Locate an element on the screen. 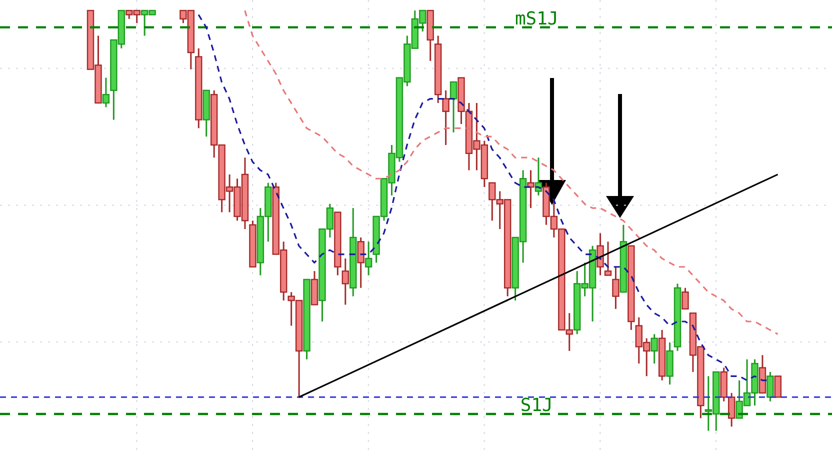  ref-line-label: S1J is located at coordinates (536, 405).